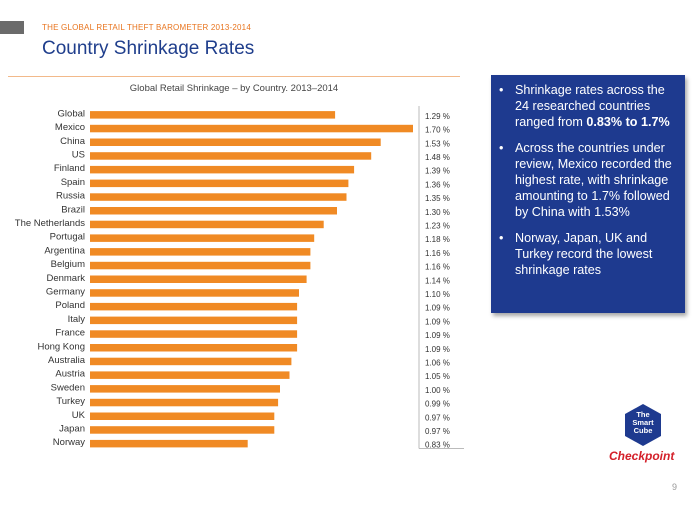  What do you see at coordinates (194, 348) in the screenshot?
I see `bar-hong-kong` at bounding box center [194, 348].